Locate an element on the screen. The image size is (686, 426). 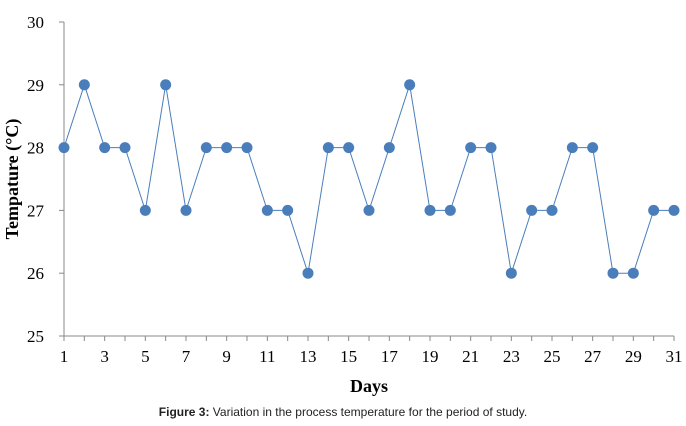
x-tick-label: 3 is located at coordinates (104, 356).